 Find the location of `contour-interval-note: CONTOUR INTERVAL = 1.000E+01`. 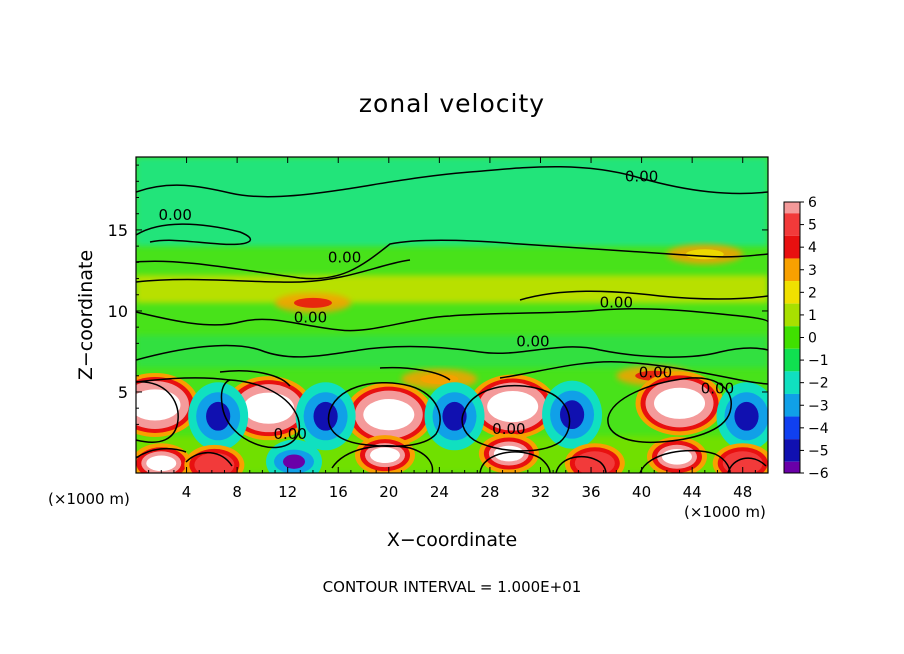

contour-interval-note: CONTOUR INTERVAL = 1.000E+01 is located at coordinates (452, 587).